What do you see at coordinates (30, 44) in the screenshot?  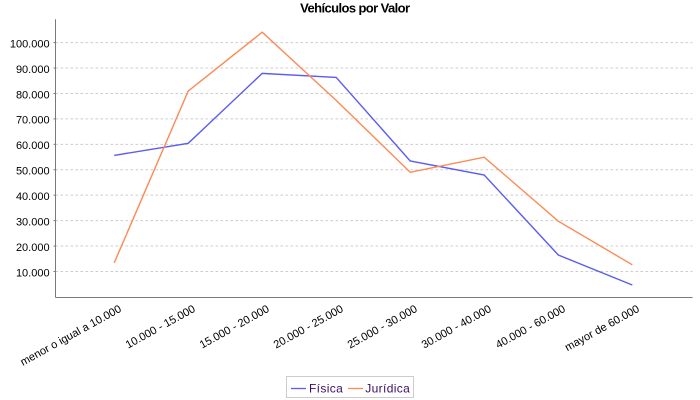 I see `svg-text: 100.000` at bounding box center [30, 44].